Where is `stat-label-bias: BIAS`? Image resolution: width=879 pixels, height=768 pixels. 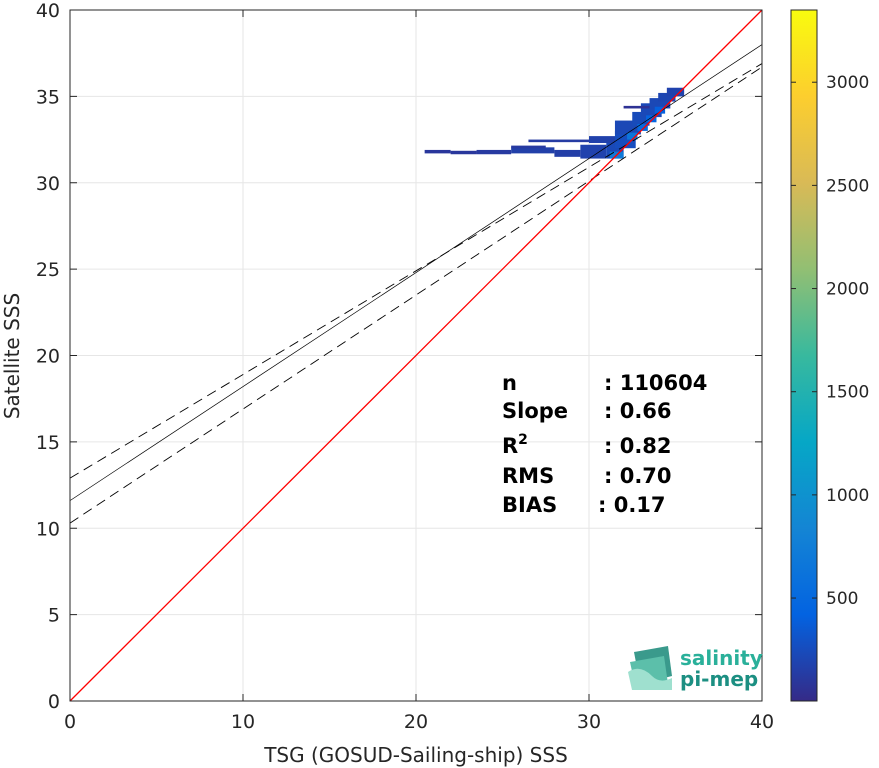
stat-label-bias: BIAS is located at coordinates (529, 505).